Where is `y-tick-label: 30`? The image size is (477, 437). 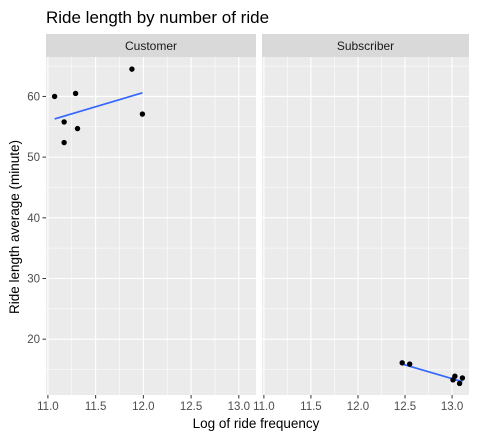
y-tick-label: 30 is located at coordinates (33, 279).